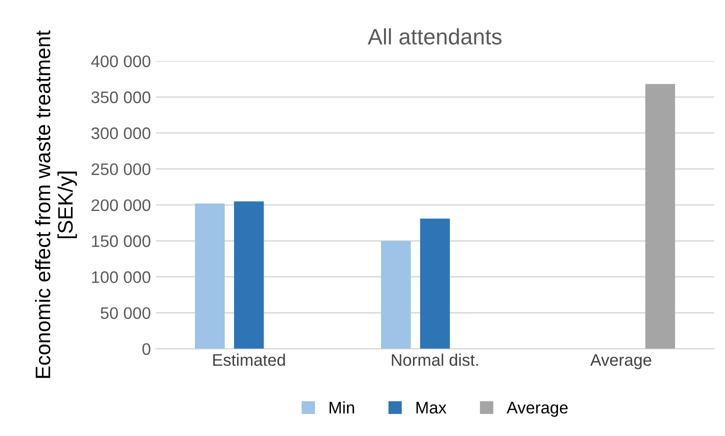 The image size is (725, 436). What do you see at coordinates (249, 360) in the screenshot?
I see `x-tick-label: Estimated` at bounding box center [249, 360].